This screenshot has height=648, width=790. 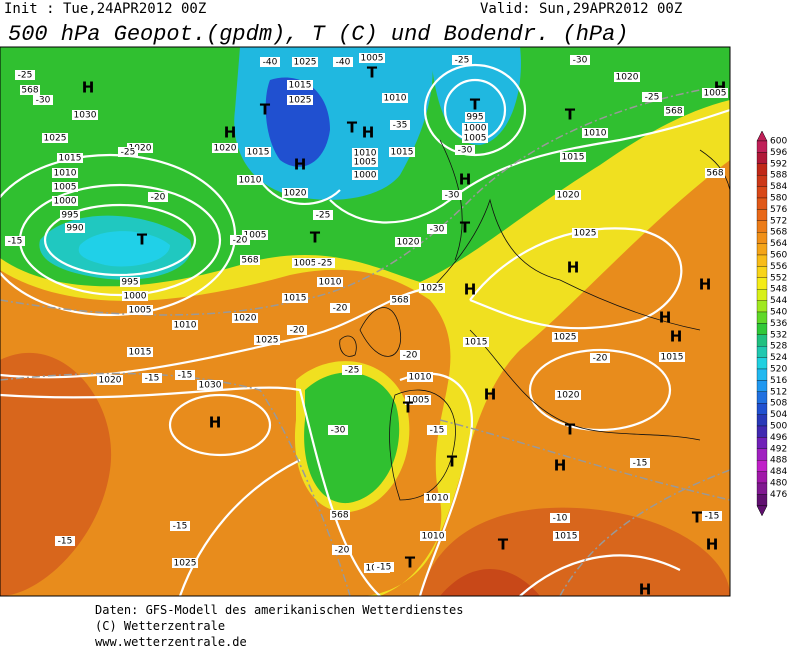 I want to click on colorbar-label: 476, so click(x=778, y=495).